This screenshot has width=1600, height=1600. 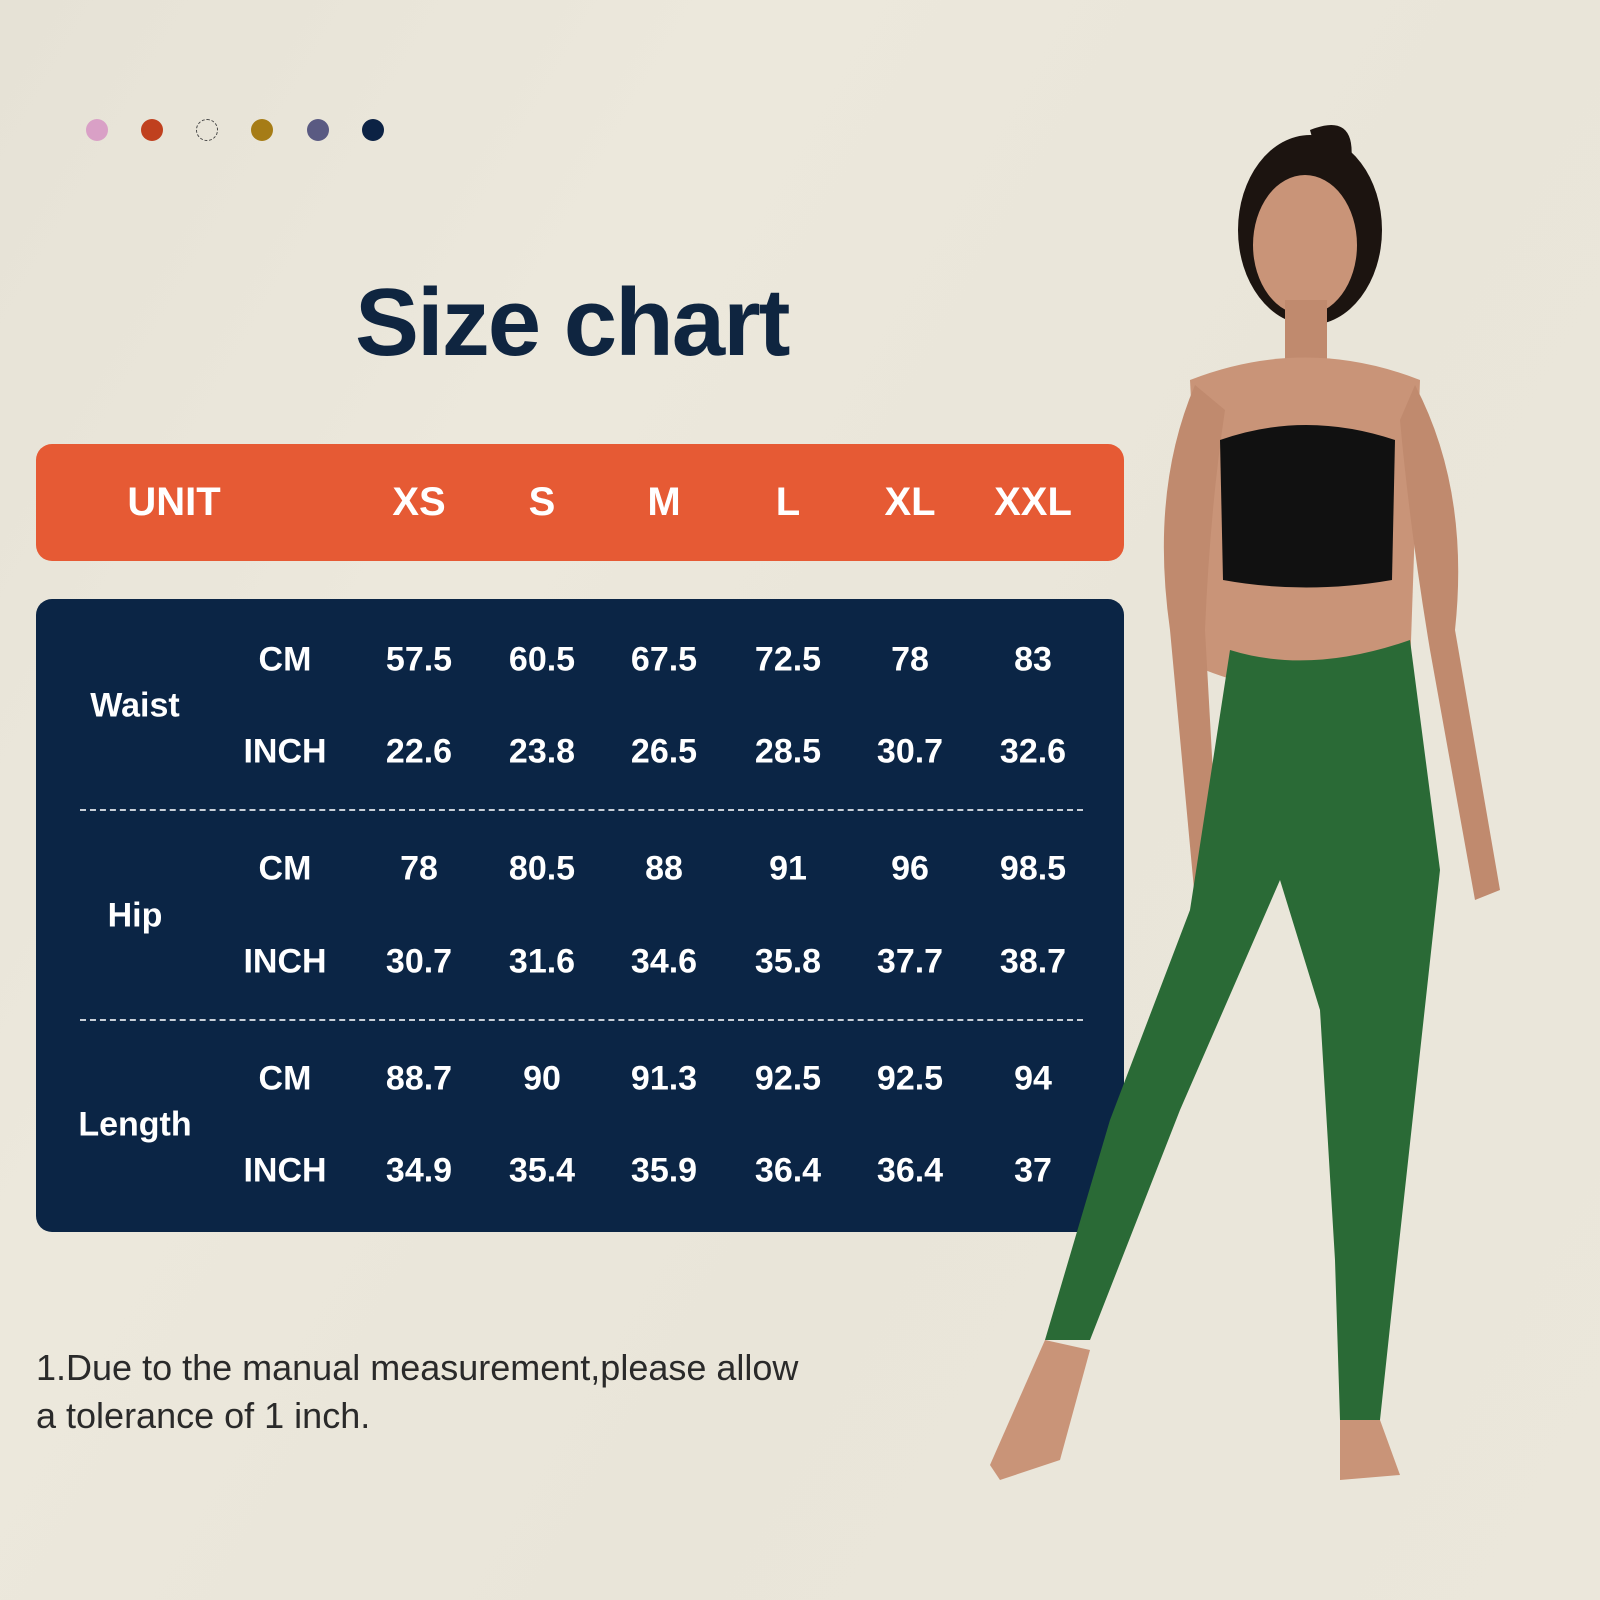 What do you see at coordinates (664, 751) in the screenshot?
I see `value-cell: 26.5` at bounding box center [664, 751].